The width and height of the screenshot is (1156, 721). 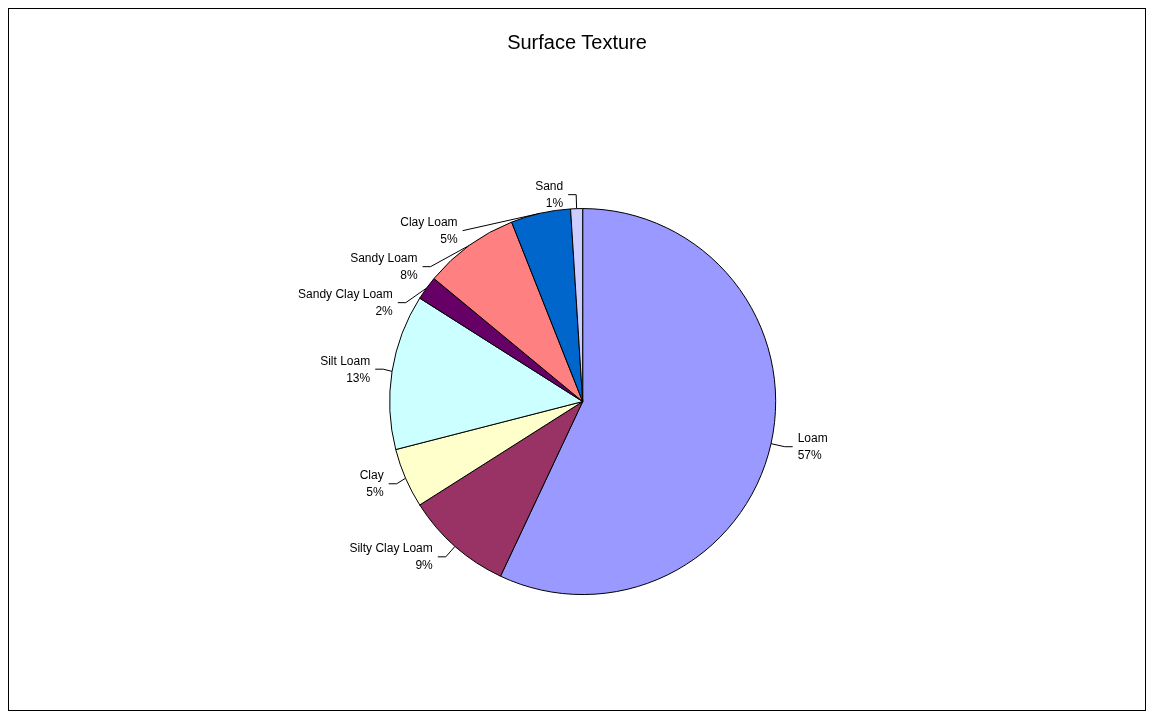 I want to click on chart-title: Surface Texture, so click(x=577, y=42).